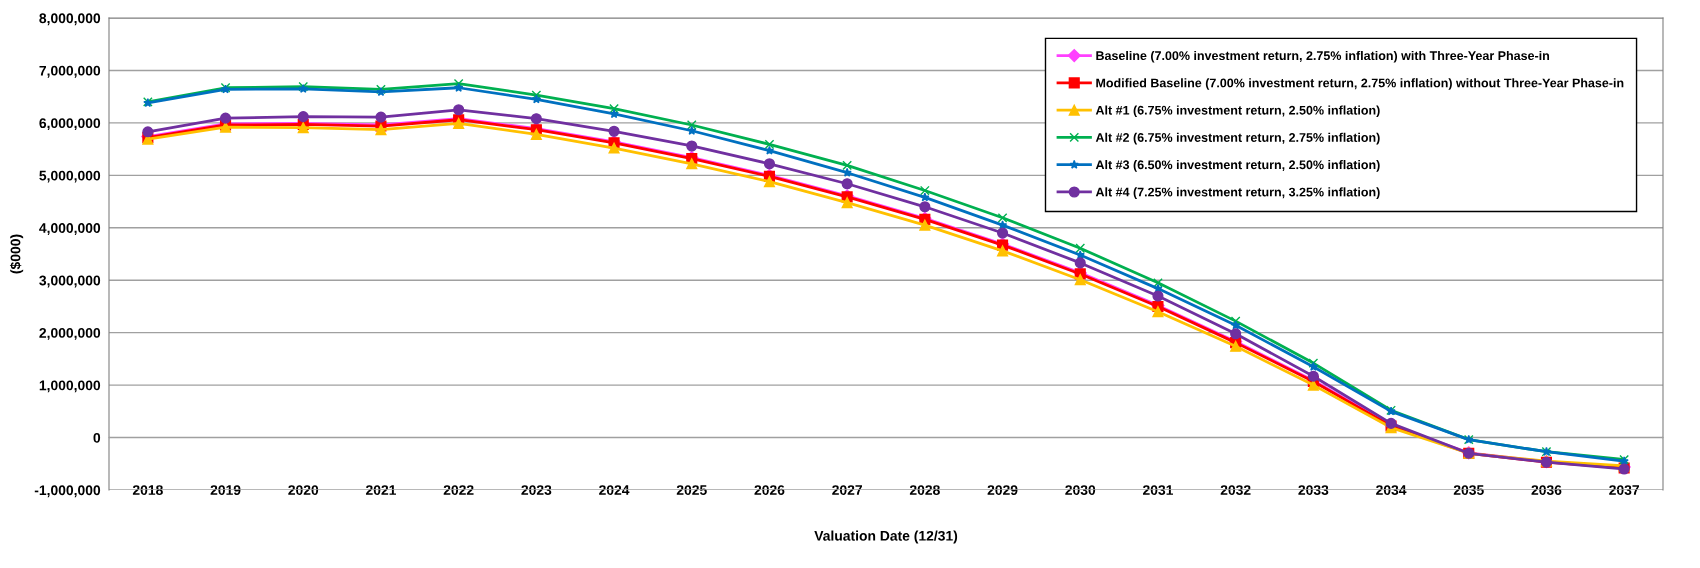 The width and height of the screenshot is (1700, 568). I want to click on y-axis-title: ($000), so click(16, 254).